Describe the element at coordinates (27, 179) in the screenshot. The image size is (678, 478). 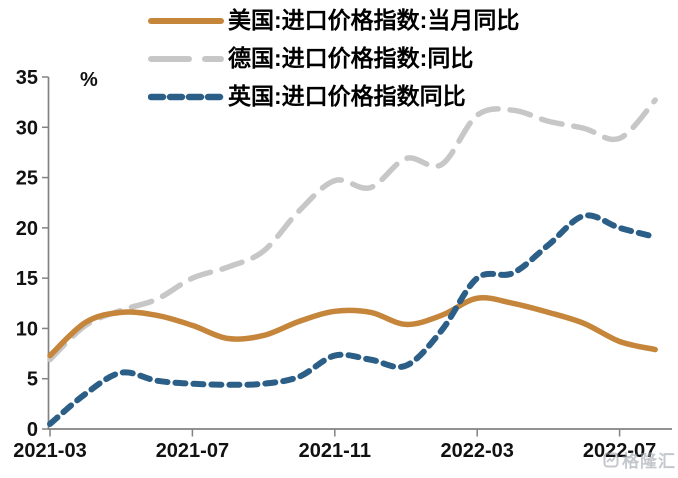
I see `y-tick-label: 25` at that location.